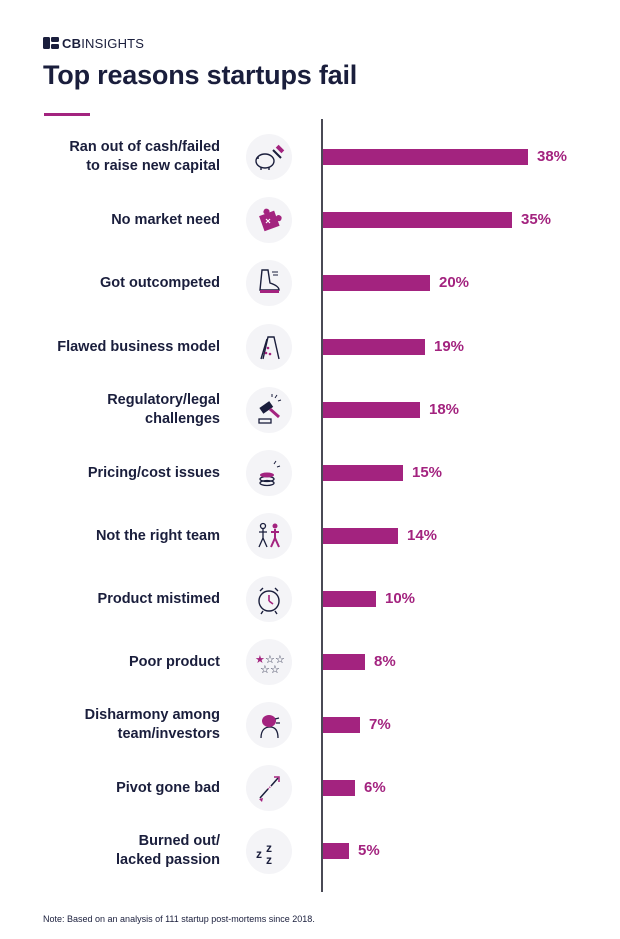 This screenshot has height=939, width=620. Describe the element at coordinates (165, 219) in the screenshot. I see `category-label-line: No market need` at that location.